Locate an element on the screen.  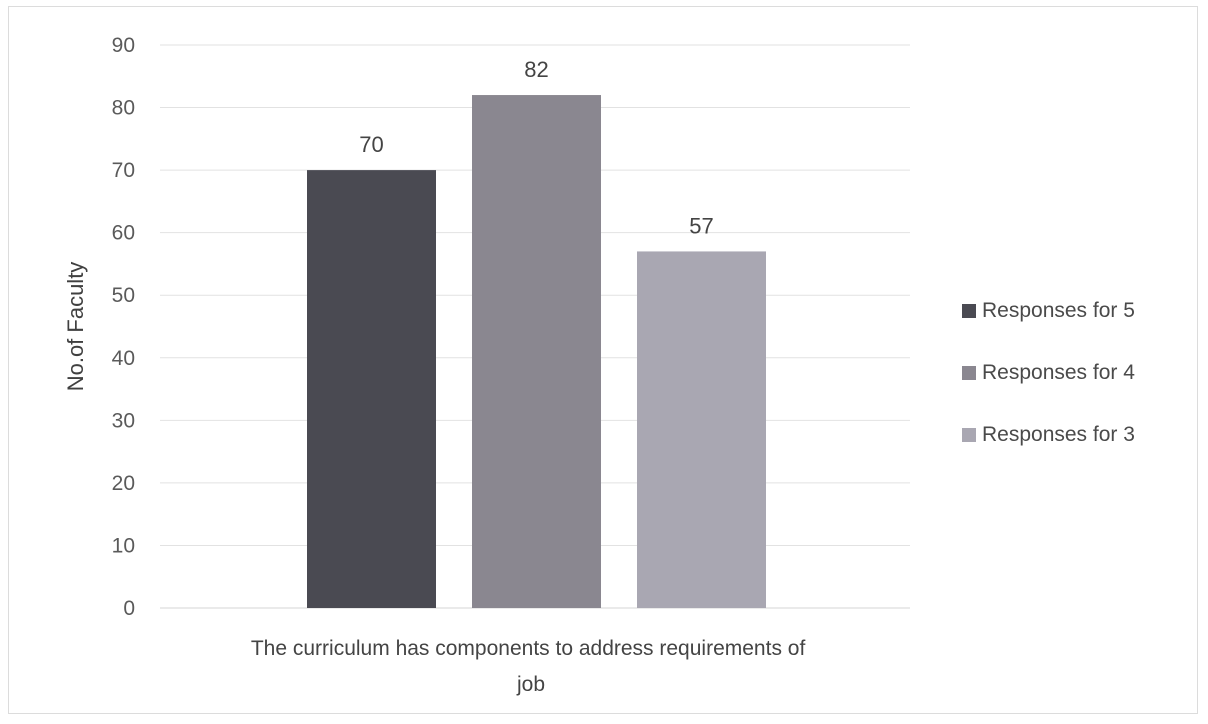
y-tick-label: 50 is located at coordinates (123, 295).